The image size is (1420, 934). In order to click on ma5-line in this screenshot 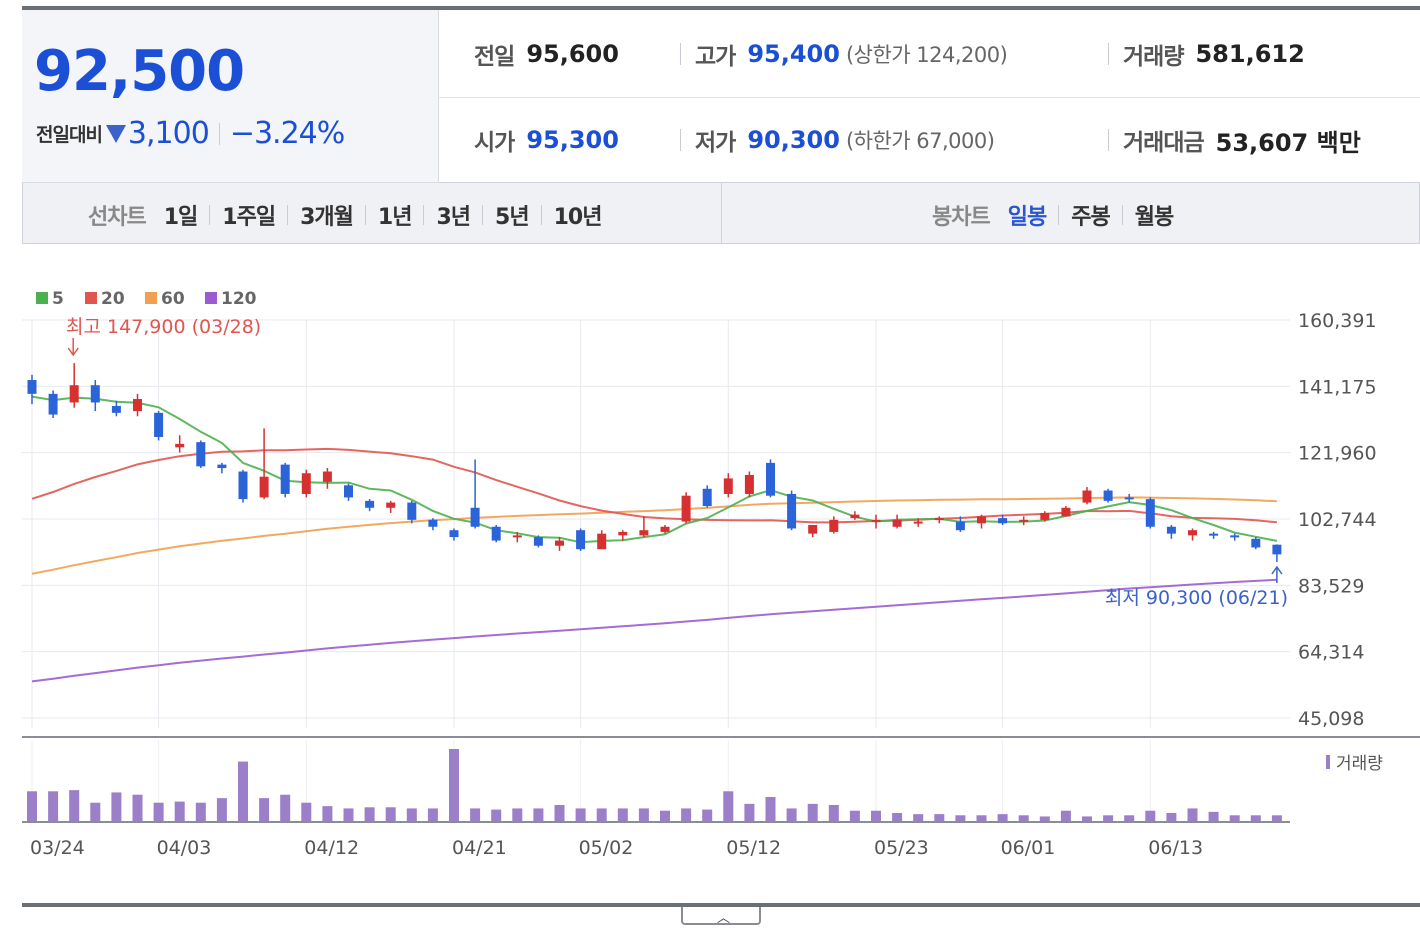, I will do `click(654, 469)`.